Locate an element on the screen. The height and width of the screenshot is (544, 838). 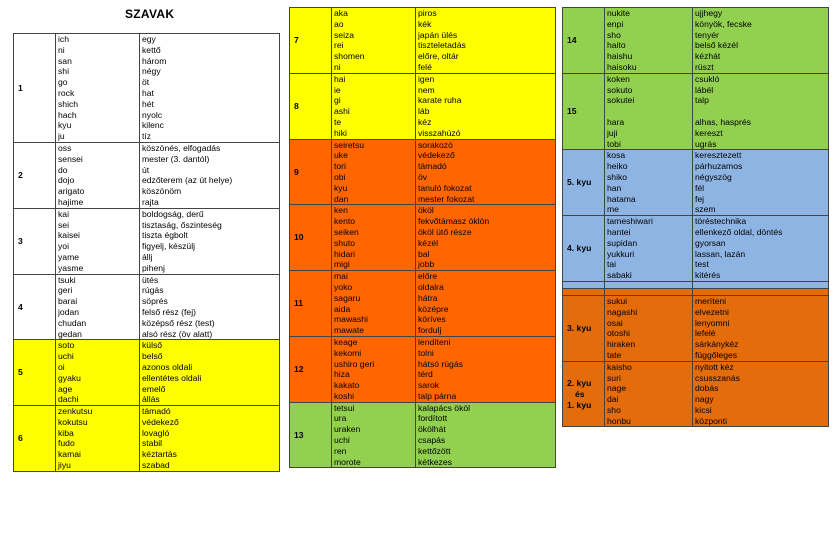
japanese-word: fudo is located at coordinates (66, 443).